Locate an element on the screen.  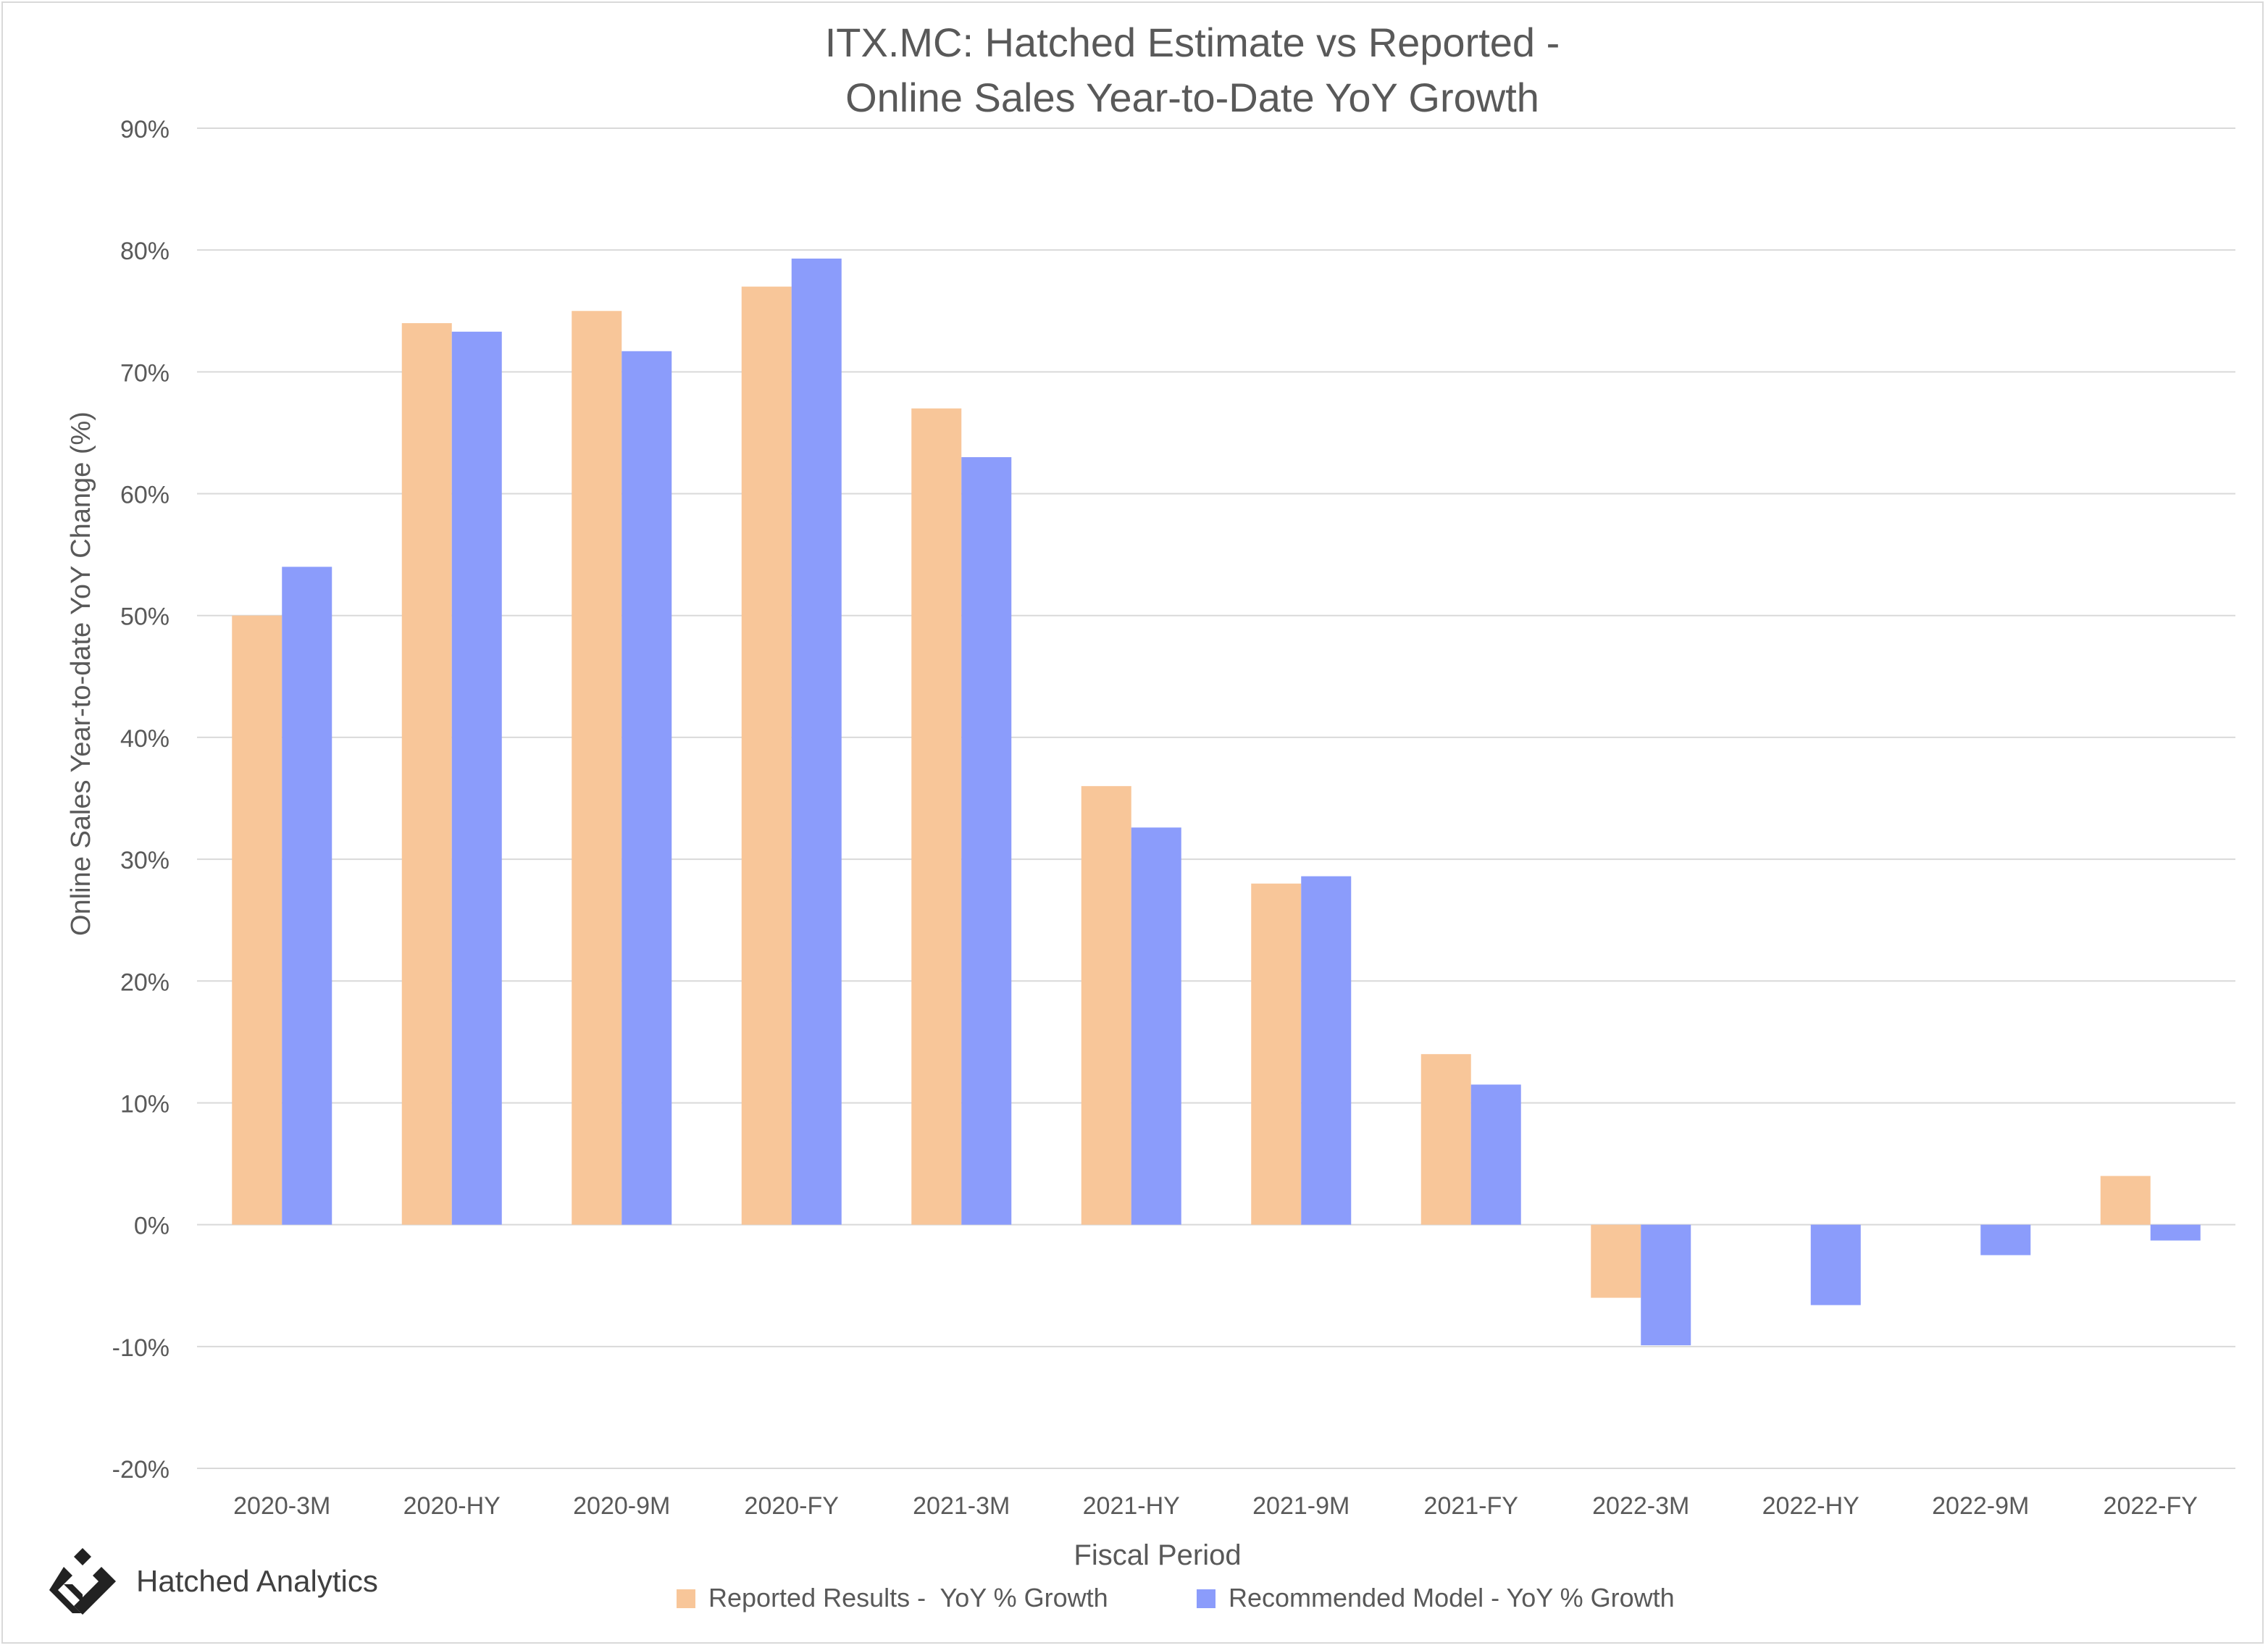
bar-recommended-2022-FY is located at coordinates (2176, 1232).